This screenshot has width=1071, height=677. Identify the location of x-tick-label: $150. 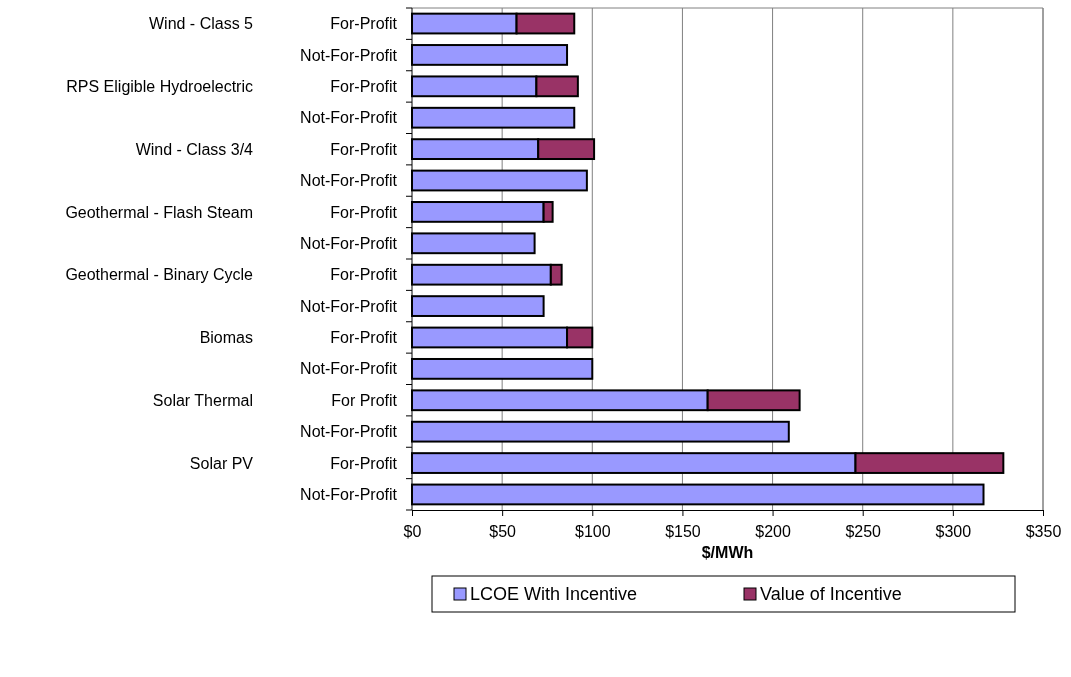
(683, 531).